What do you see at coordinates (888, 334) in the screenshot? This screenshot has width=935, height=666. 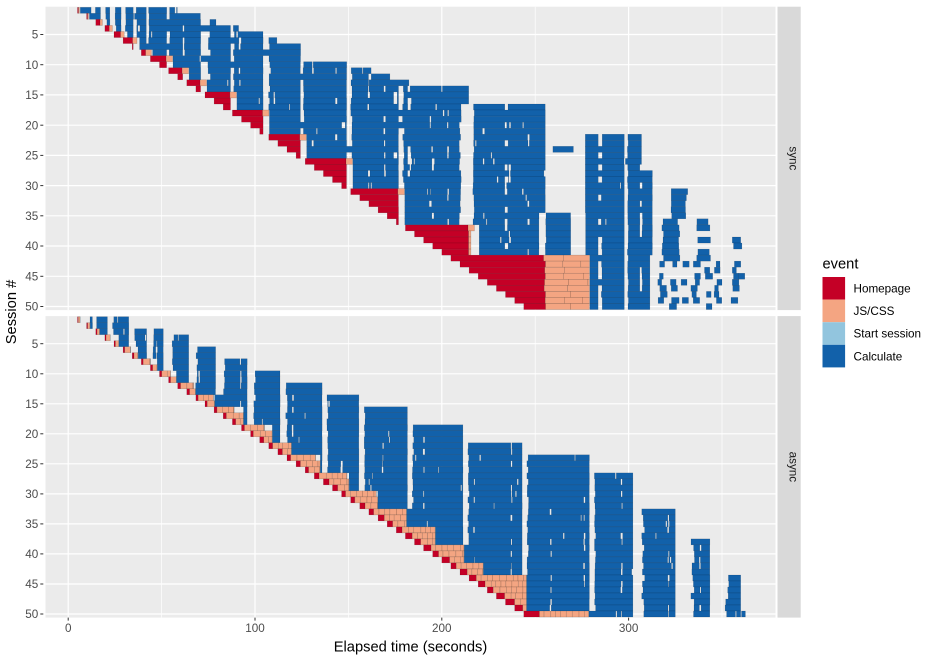 I see `svg-text: Start session` at bounding box center [888, 334].